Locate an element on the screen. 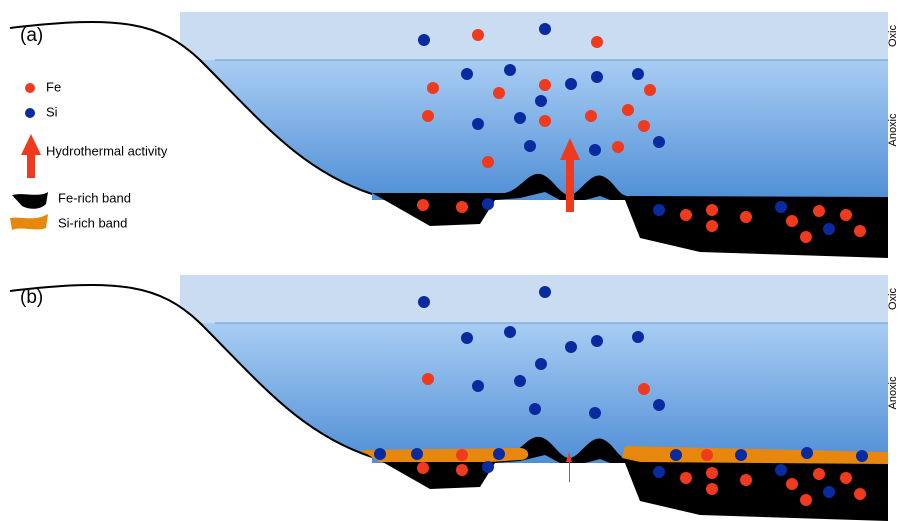 The height and width of the screenshot is (521, 898). zone-label: Oxic is located at coordinates (892, 36).